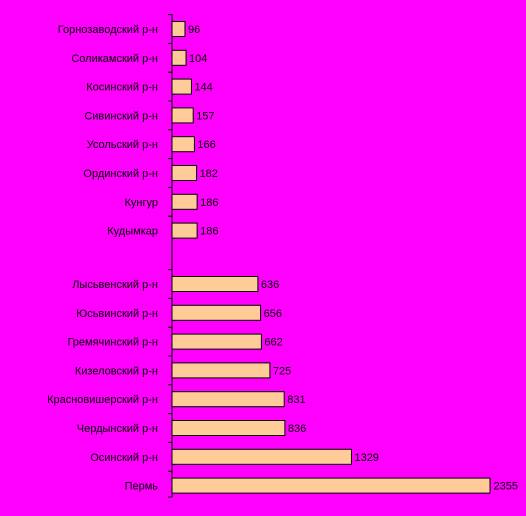 The height and width of the screenshot is (516, 526). I want to click on category-label: Кунгур, so click(142, 203).